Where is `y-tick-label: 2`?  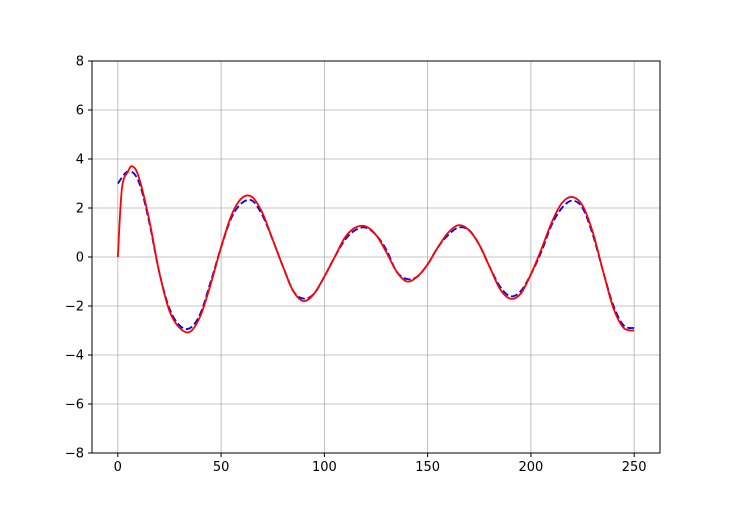 y-tick-label: 2 is located at coordinates (80, 209).